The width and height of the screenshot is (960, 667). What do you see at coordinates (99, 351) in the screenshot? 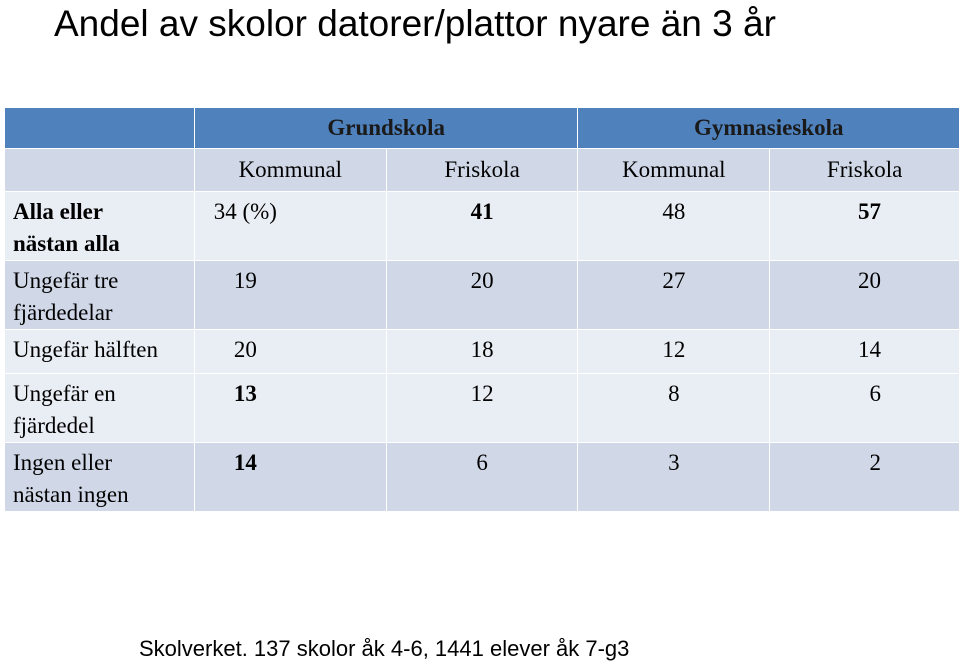
I see `row-label: Ungefär hälften` at bounding box center [99, 351].